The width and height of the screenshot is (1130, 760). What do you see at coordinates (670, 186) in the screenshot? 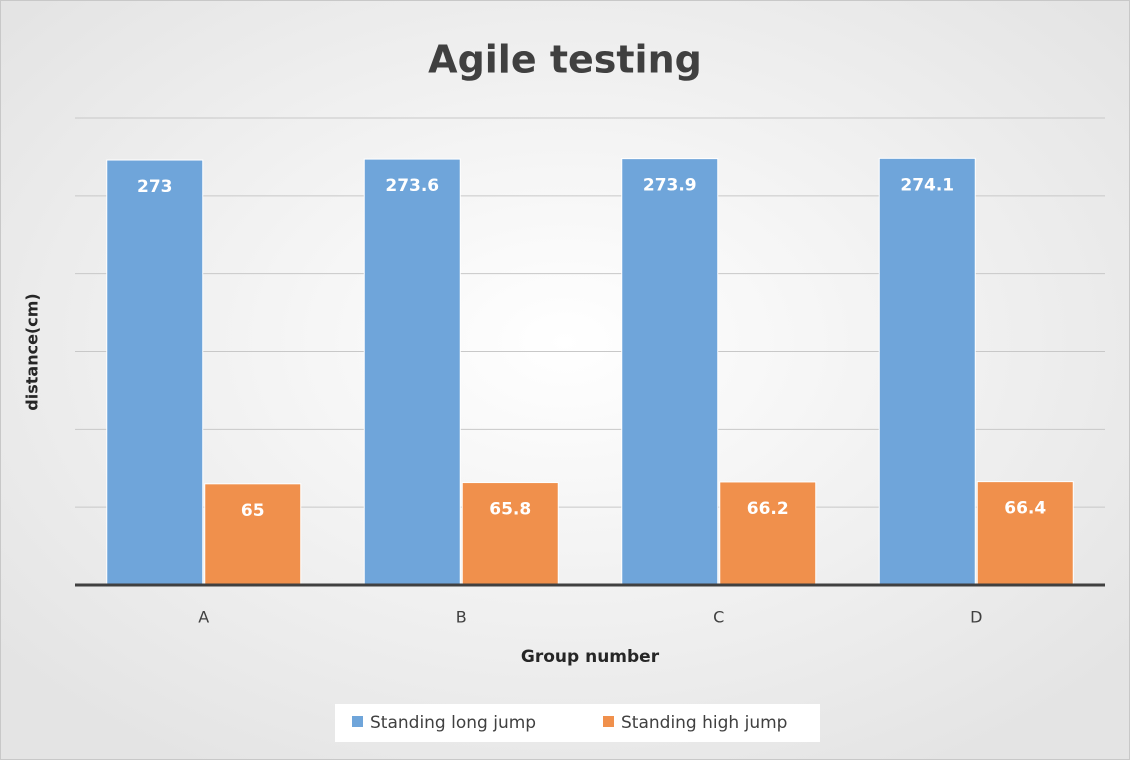
I see `value-label: 273.9` at bounding box center [670, 186].